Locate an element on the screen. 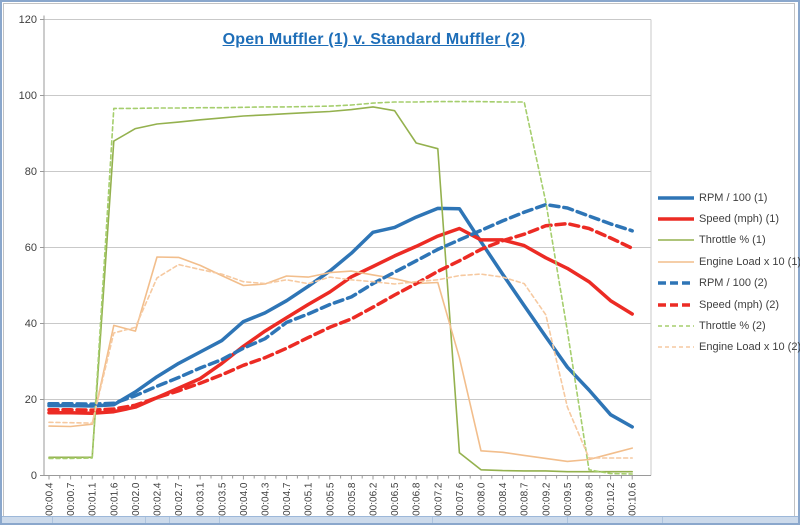  x-tick-label: 00:01.6 is located at coordinates (114, 499).